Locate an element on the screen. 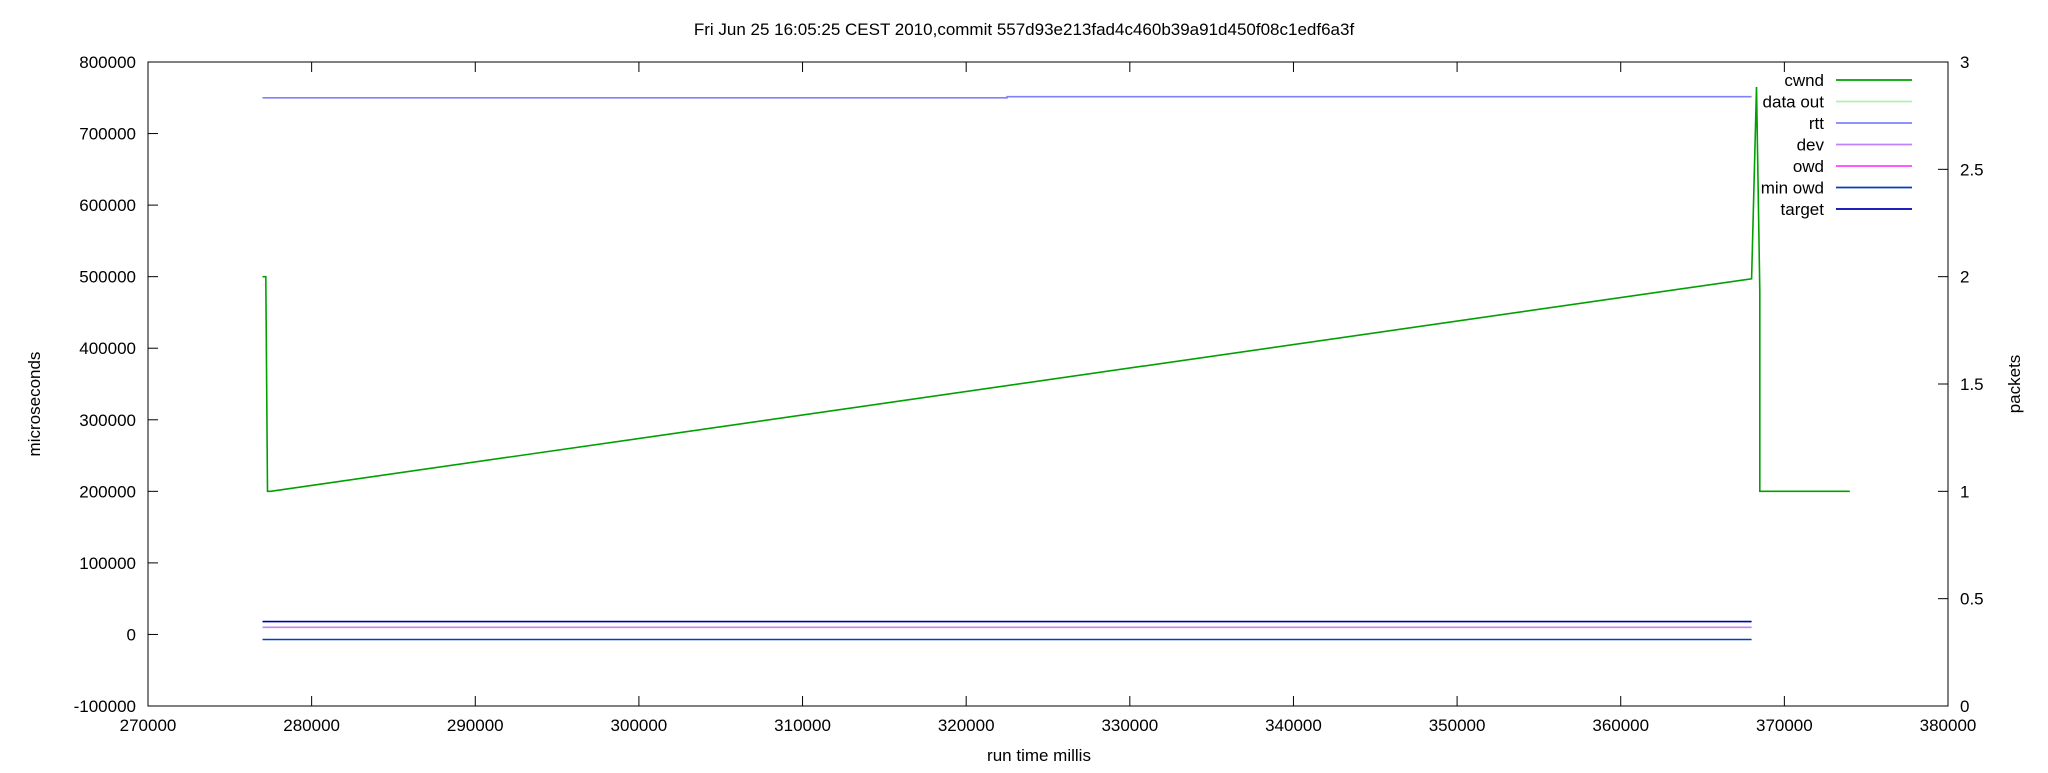 Image resolution: width=2048 pixels, height=773 pixels. x-tick-label: 320000 is located at coordinates (966, 725).